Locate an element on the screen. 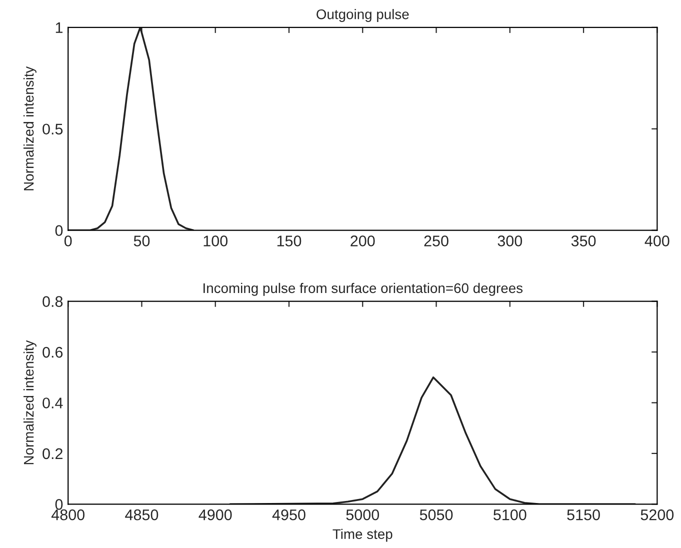  x-tick-label: 250 is located at coordinates (436, 241).